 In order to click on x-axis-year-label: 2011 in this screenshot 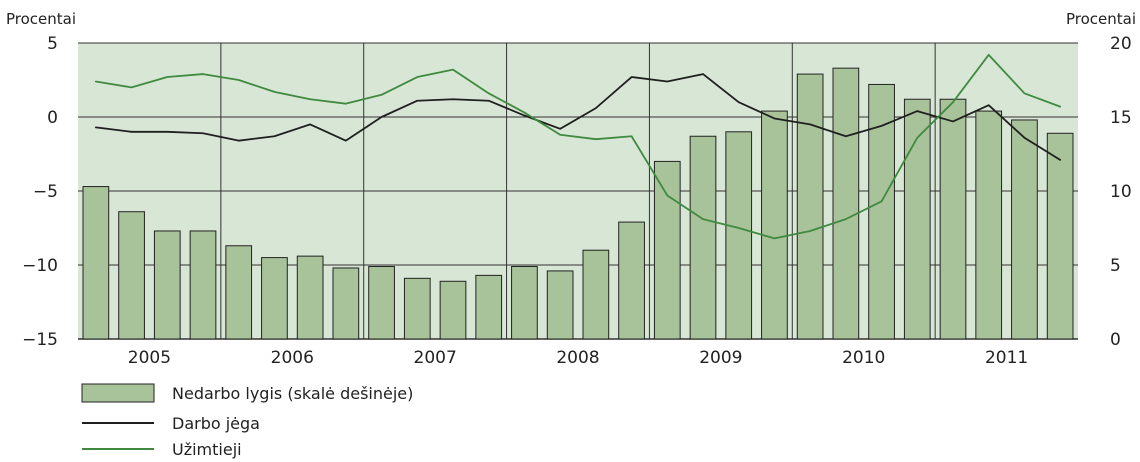, I will do `click(1006, 358)`.